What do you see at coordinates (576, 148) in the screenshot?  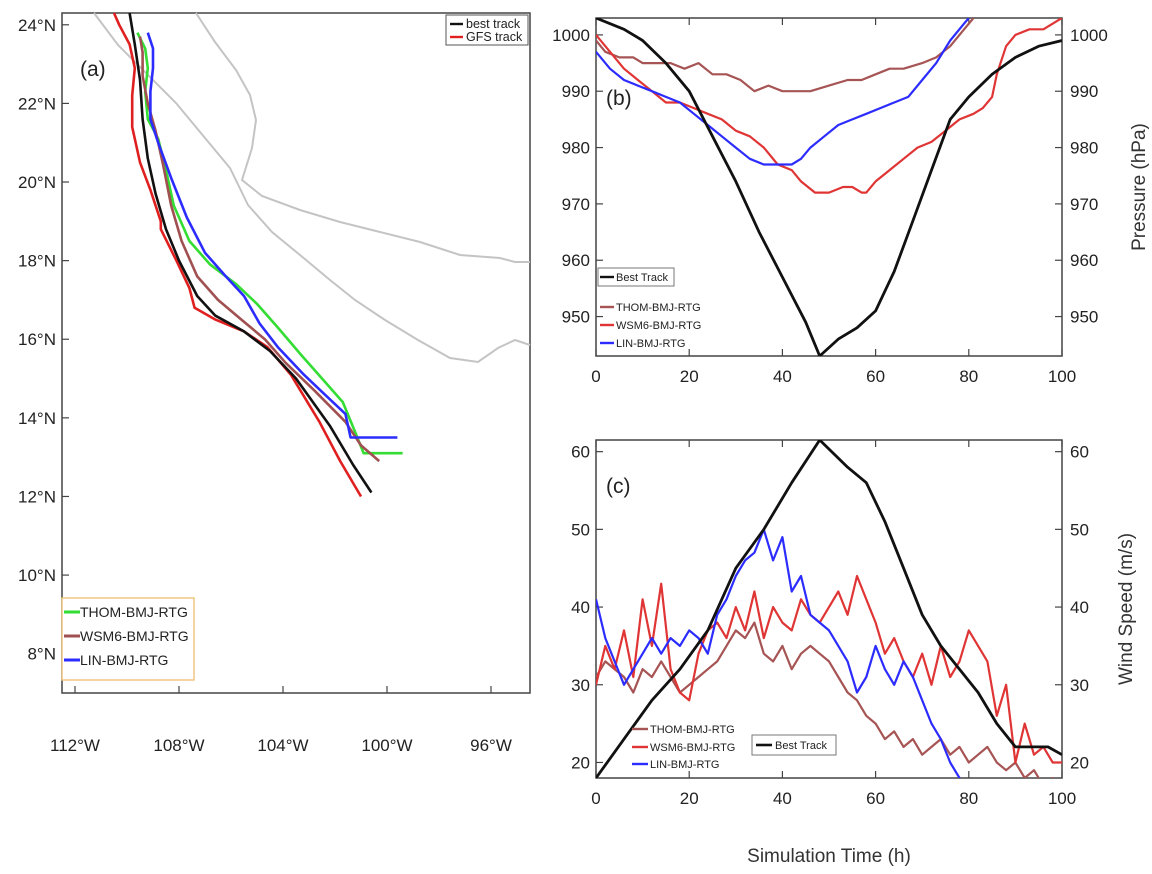 I see `b-ytick-label-left: 980` at bounding box center [576, 148].